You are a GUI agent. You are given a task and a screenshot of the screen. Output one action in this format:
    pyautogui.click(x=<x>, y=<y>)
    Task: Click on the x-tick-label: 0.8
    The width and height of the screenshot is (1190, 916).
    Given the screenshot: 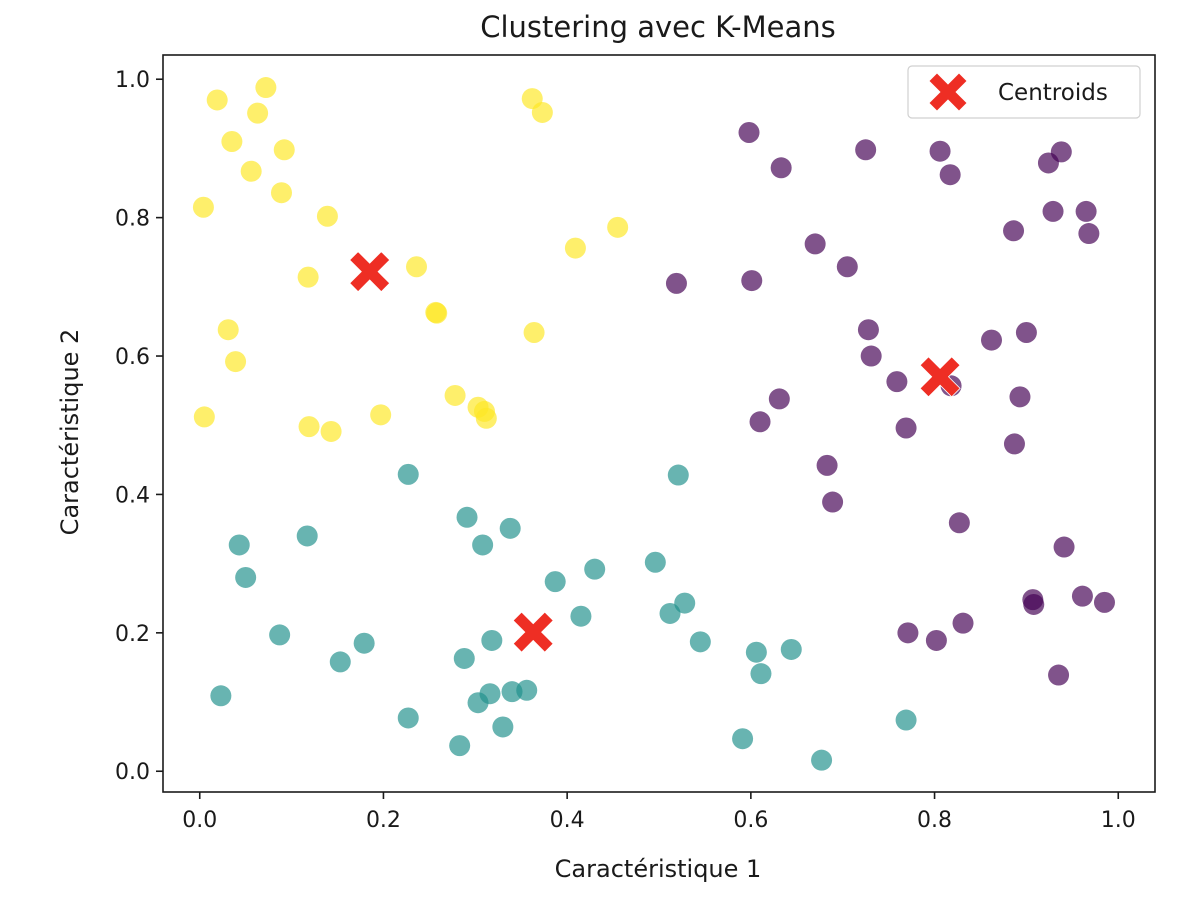 What is the action you would take?
    pyautogui.click(x=934, y=820)
    